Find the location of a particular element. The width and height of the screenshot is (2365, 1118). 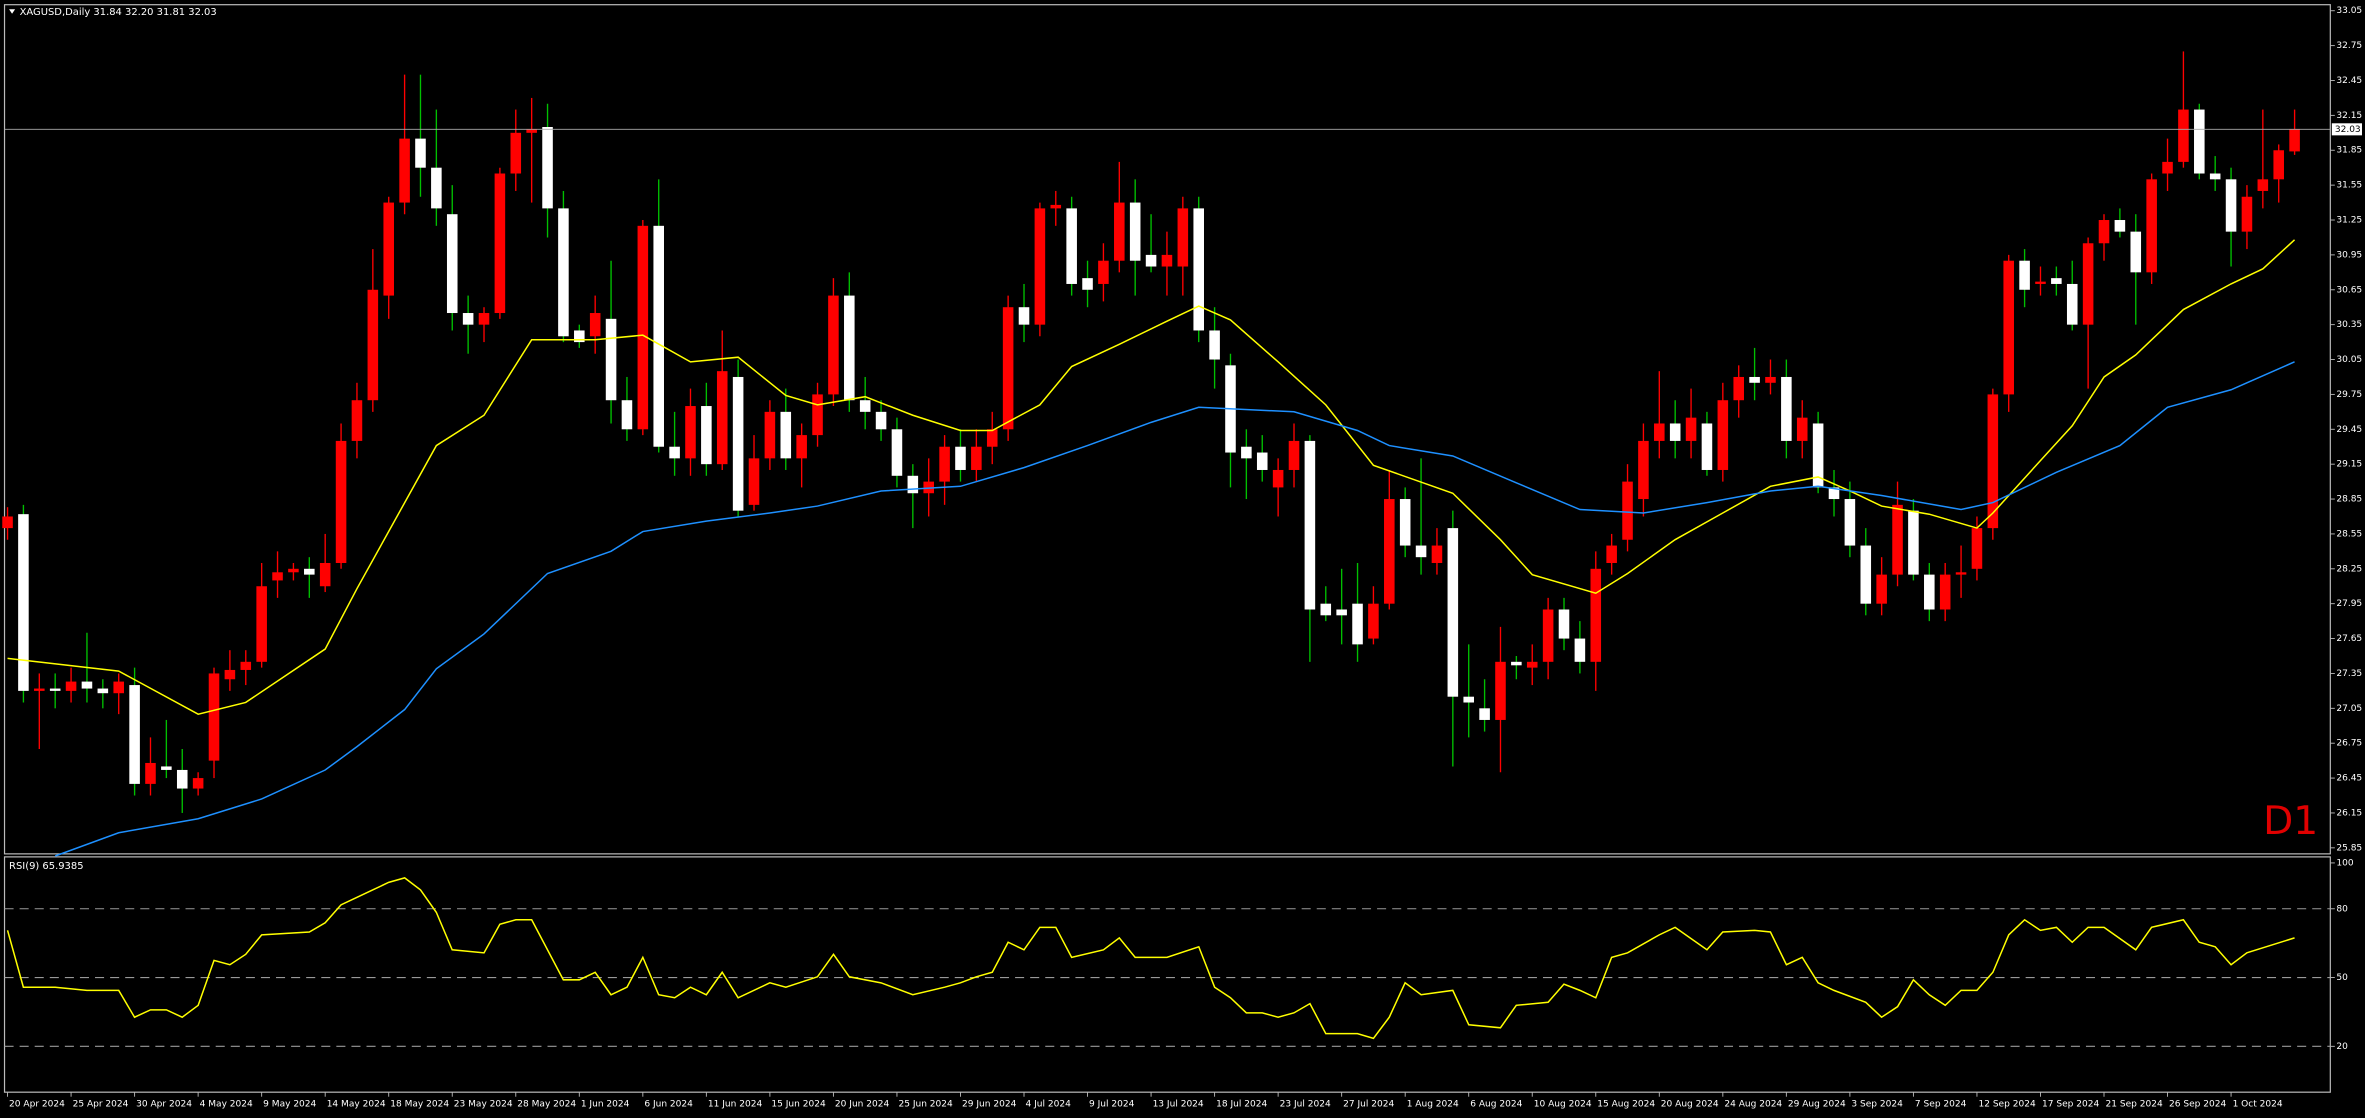

x-tick-label: 28 May 2024 is located at coordinates (546, 1105).